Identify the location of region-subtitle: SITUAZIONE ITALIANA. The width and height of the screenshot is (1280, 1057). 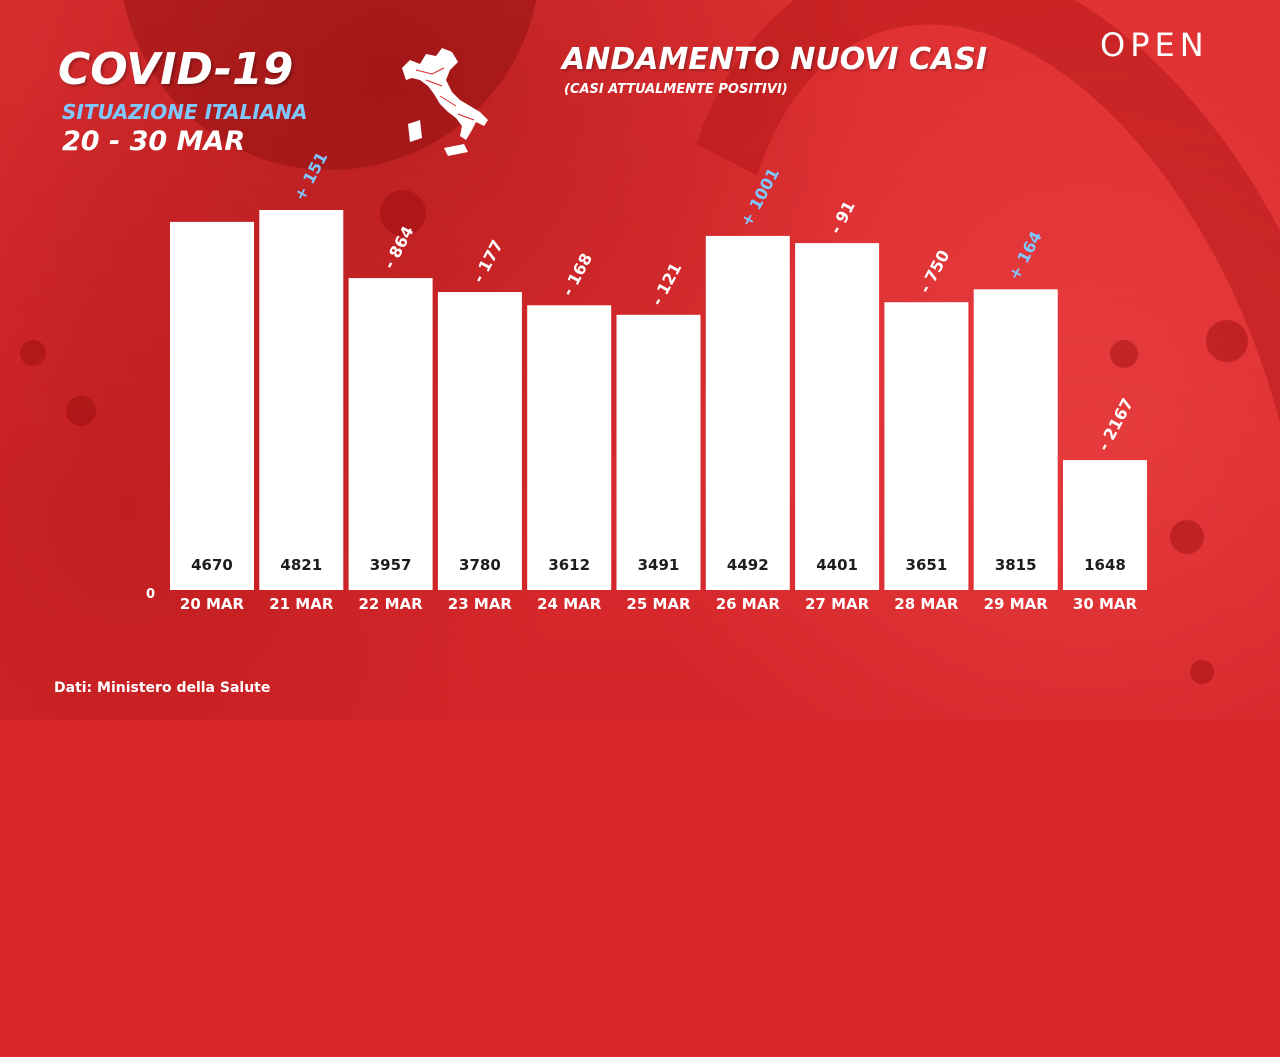
(185, 112).